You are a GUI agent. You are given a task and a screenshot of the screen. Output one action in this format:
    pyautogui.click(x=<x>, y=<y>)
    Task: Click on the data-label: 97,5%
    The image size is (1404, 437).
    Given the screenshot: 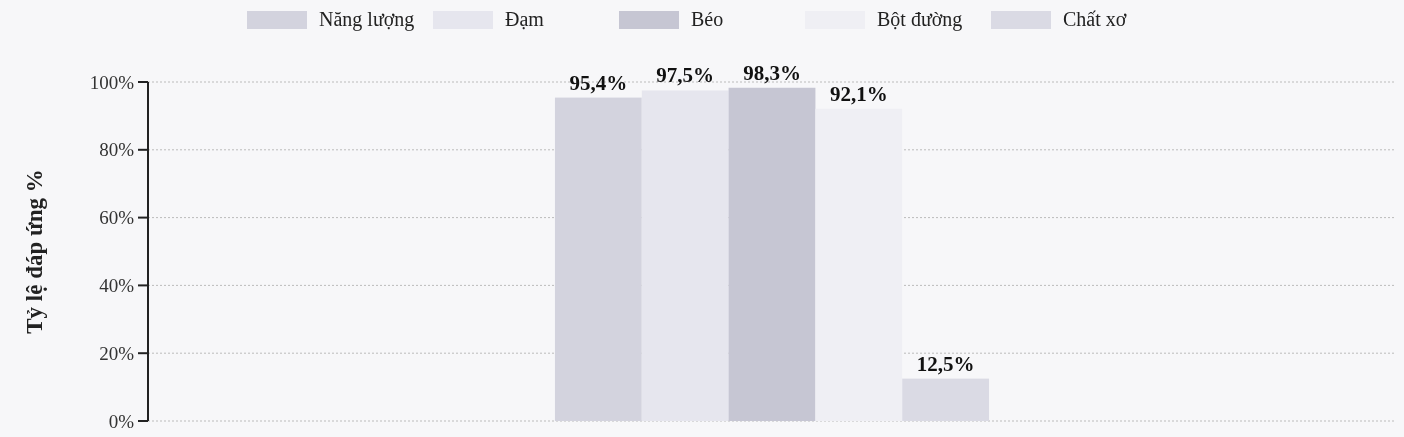 What is the action you would take?
    pyautogui.click(x=685, y=75)
    